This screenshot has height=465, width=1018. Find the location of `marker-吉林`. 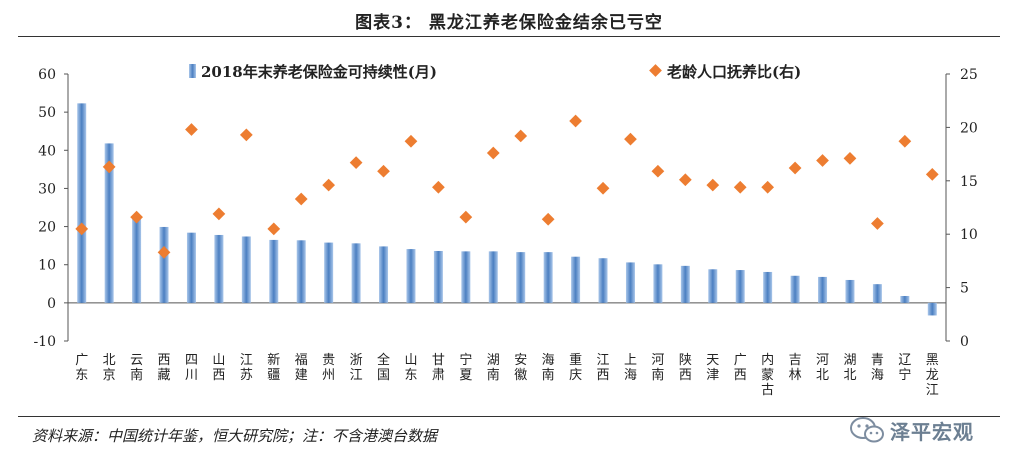

marker-吉林 is located at coordinates (795, 168).